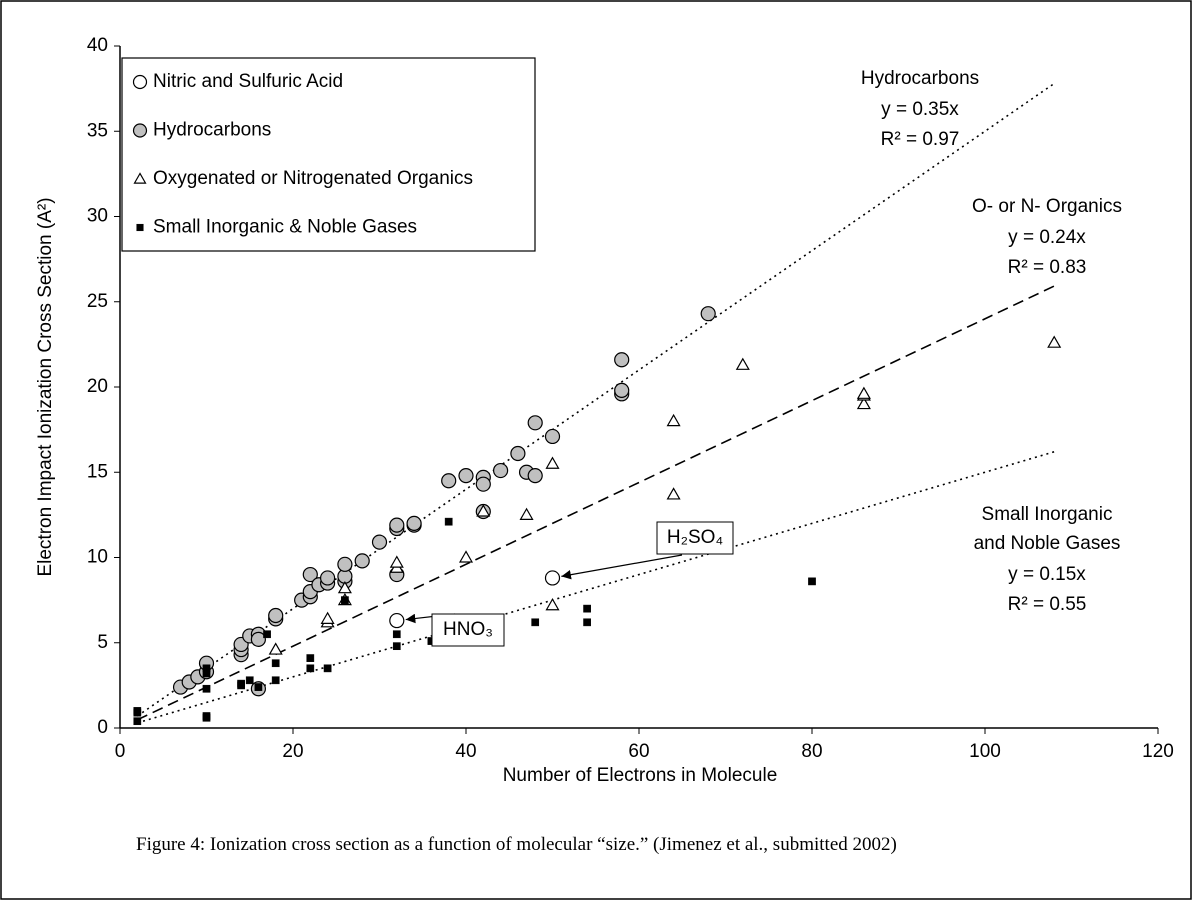 The width and height of the screenshot is (1193, 901). What do you see at coordinates (1047, 267) in the screenshot?
I see `trendline-r2: R² = 0.83` at bounding box center [1047, 267].